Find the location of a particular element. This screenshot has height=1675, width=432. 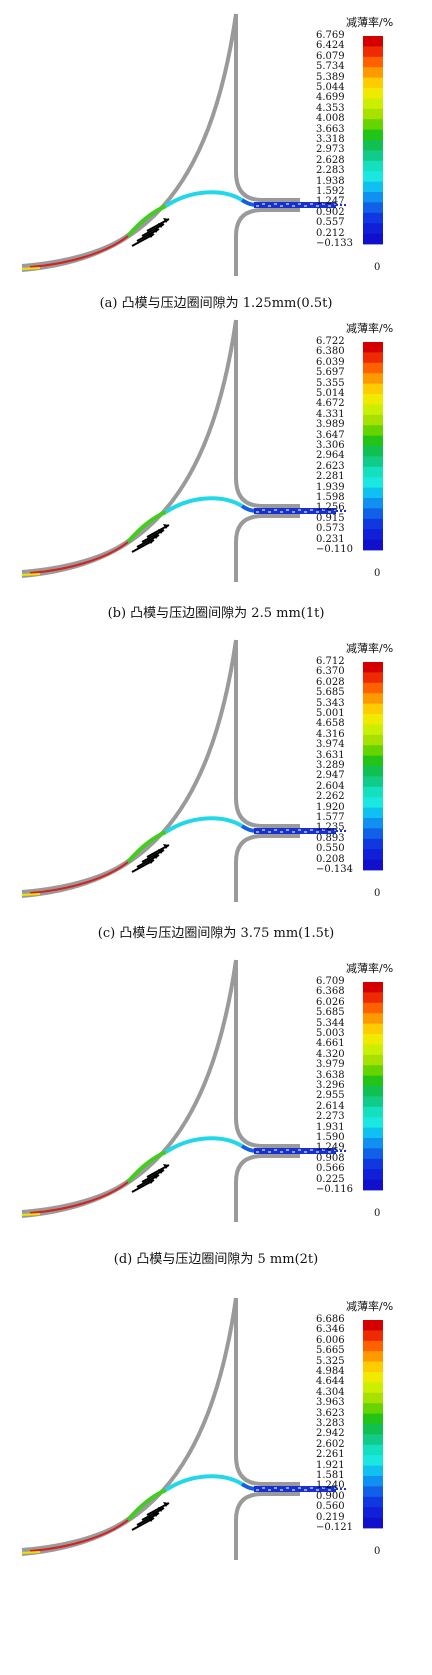

colorbar-tick-label: 5.044 is located at coordinates (330, 87).